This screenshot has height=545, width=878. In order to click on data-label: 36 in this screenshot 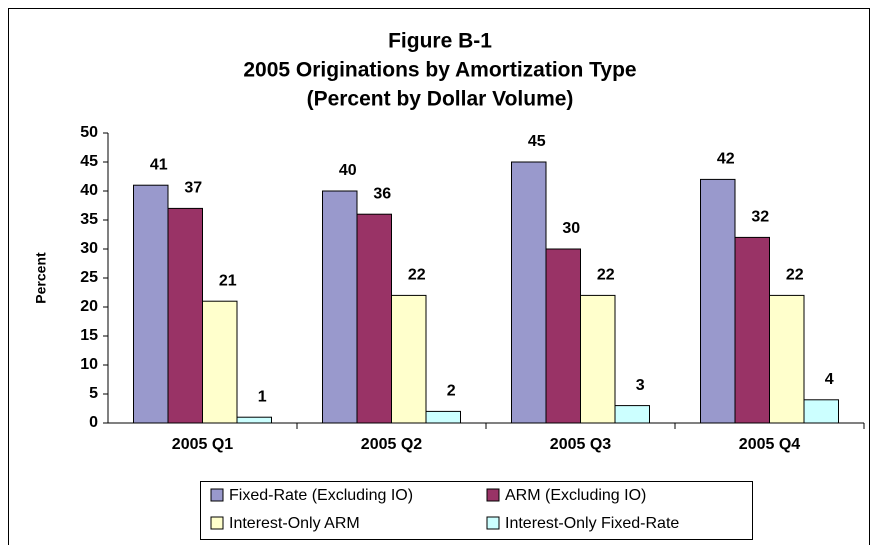, I will do `click(382, 193)`.